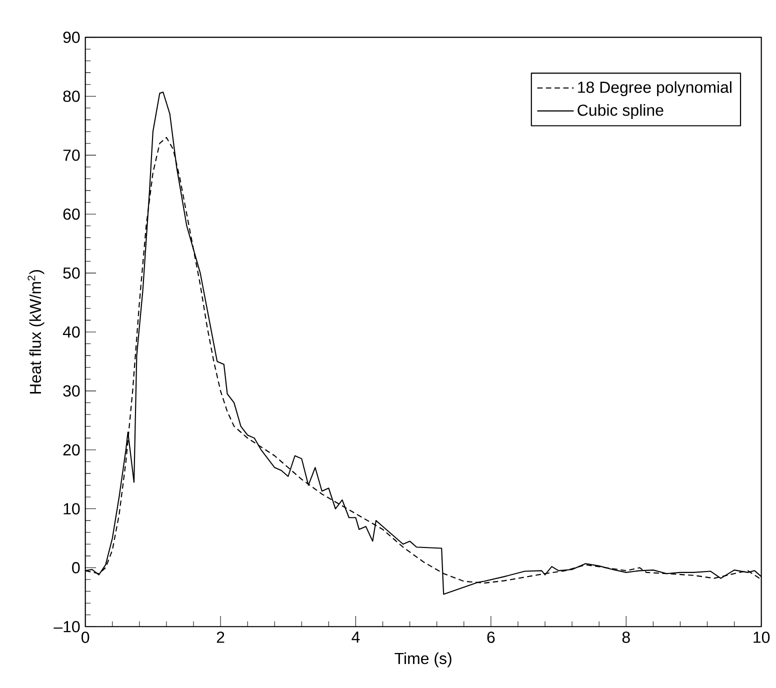 This screenshot has width=776, height=688. I want to click on y-tick-label: 0, so click(76, 568).